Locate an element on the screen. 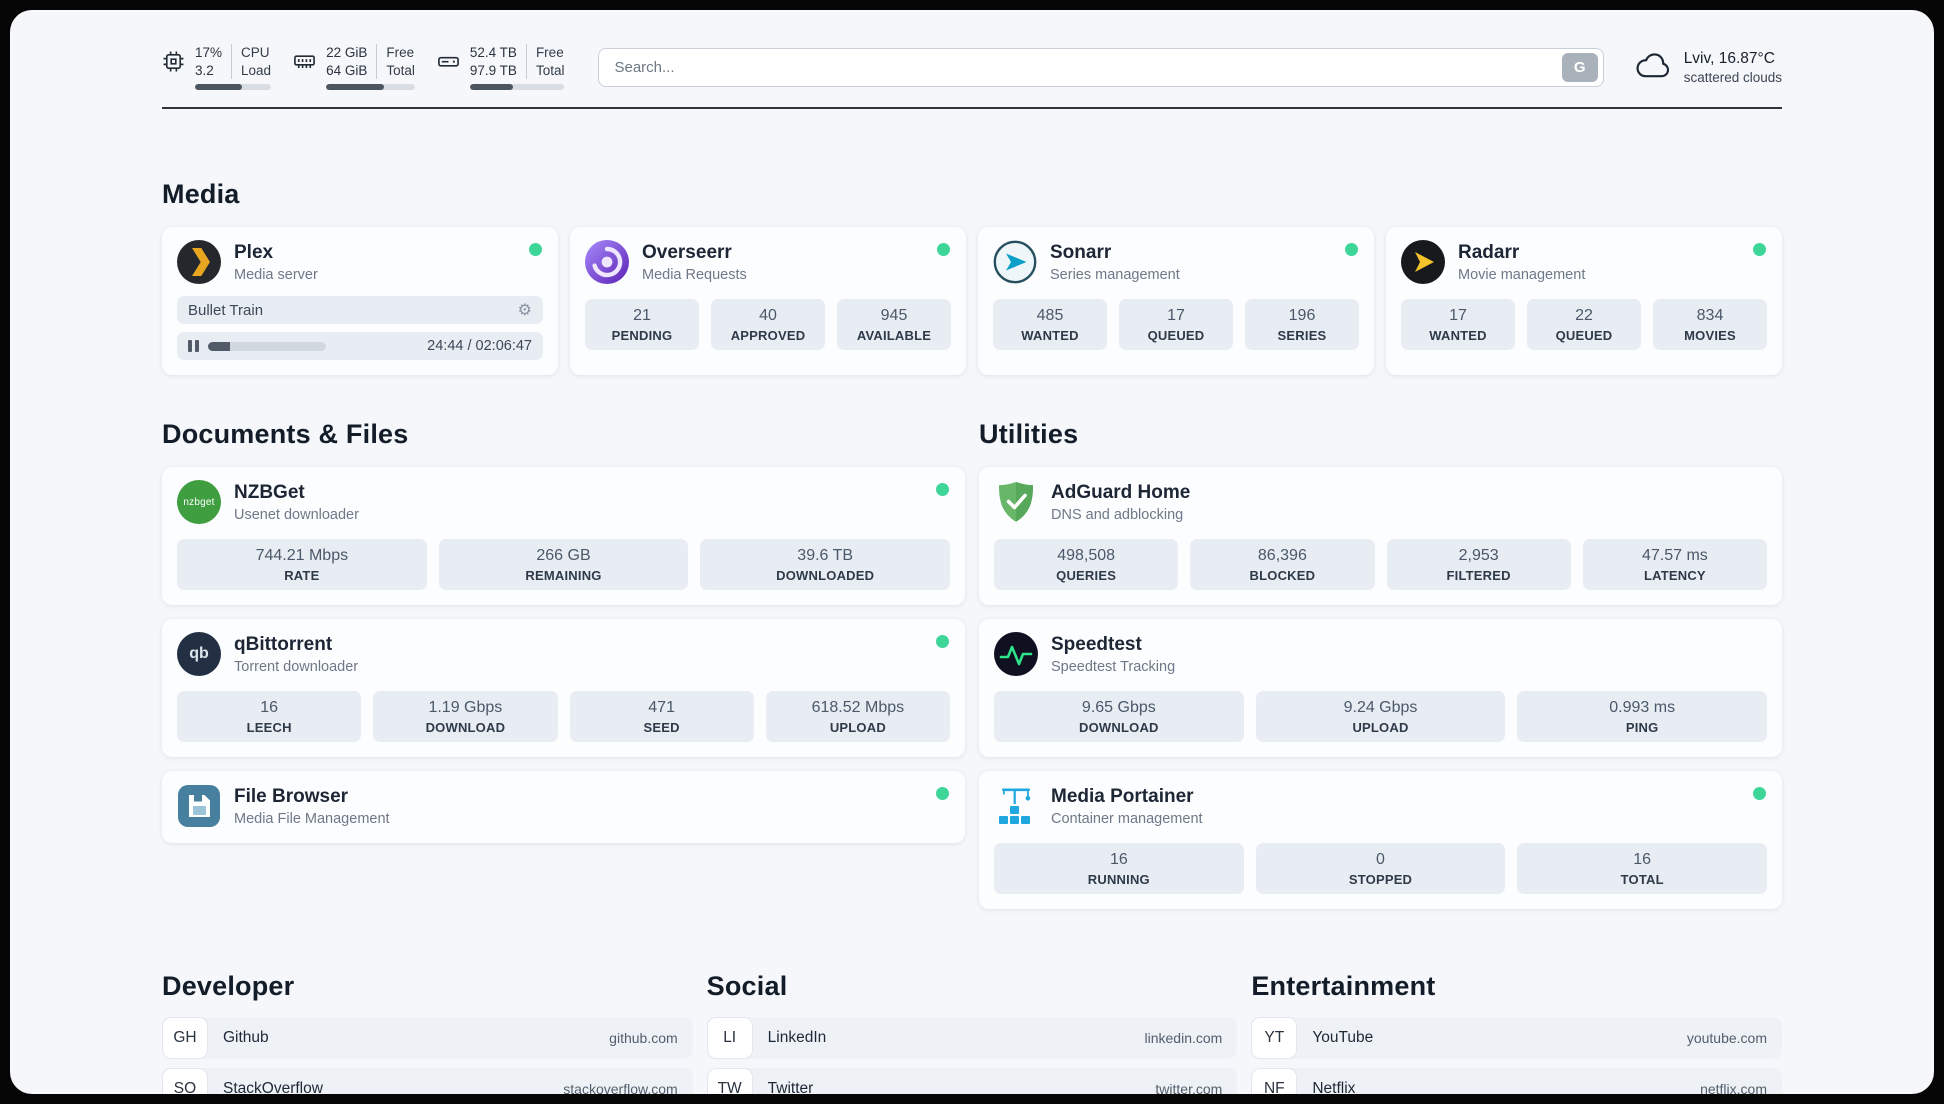 This screenshot has width=1944, height=1104. section-media: Media Plex Media server Bullet Train ⚙ is located at coordinates (972, 277).